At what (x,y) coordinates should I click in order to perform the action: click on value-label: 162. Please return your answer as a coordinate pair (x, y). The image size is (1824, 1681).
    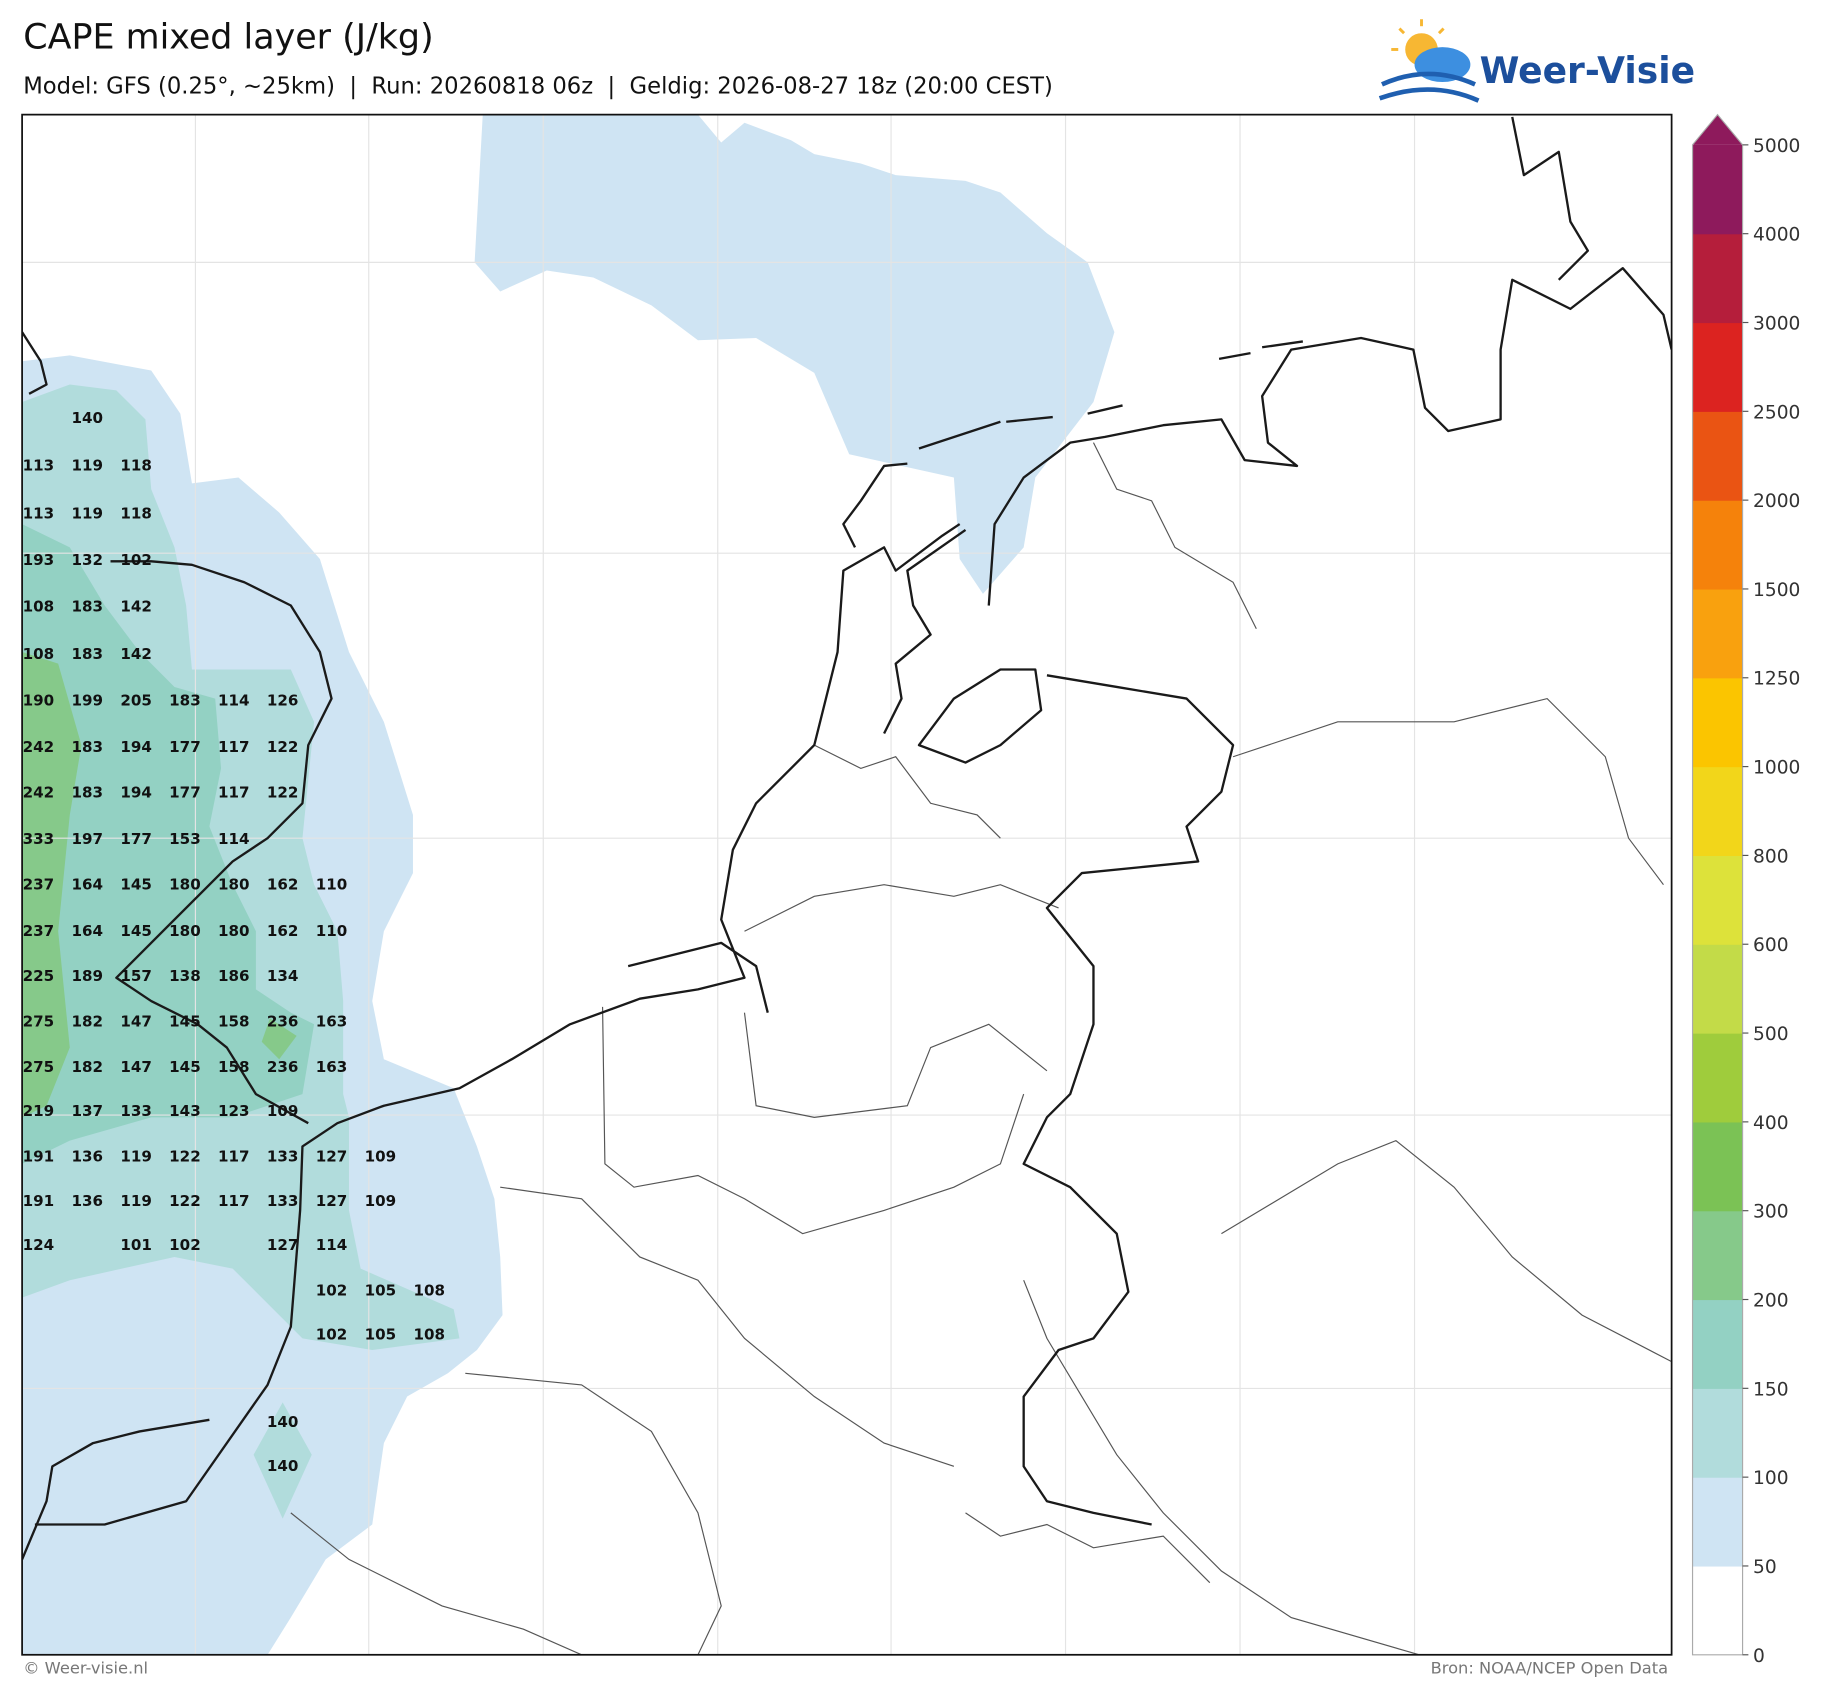
    Looking at the image, I should click on (283, 884).